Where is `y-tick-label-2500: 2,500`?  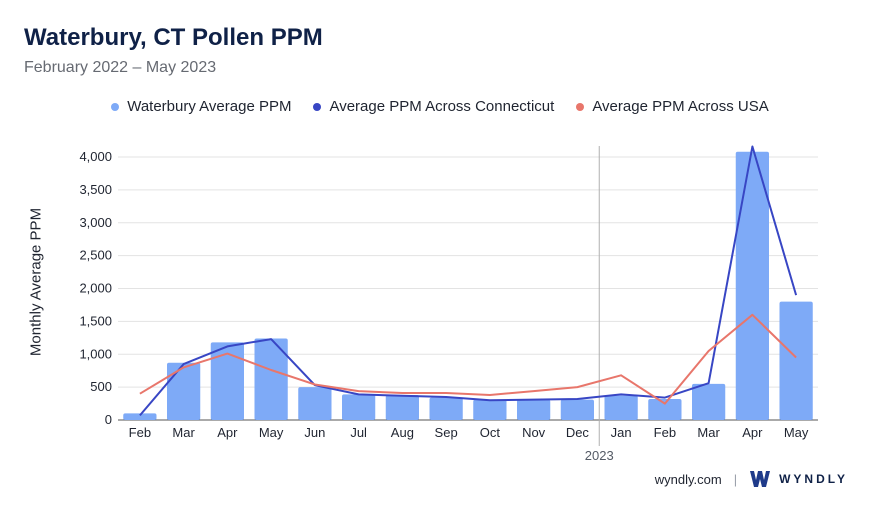 y-tick-label-2500: 2,500 is located at coordinates (95, 255).